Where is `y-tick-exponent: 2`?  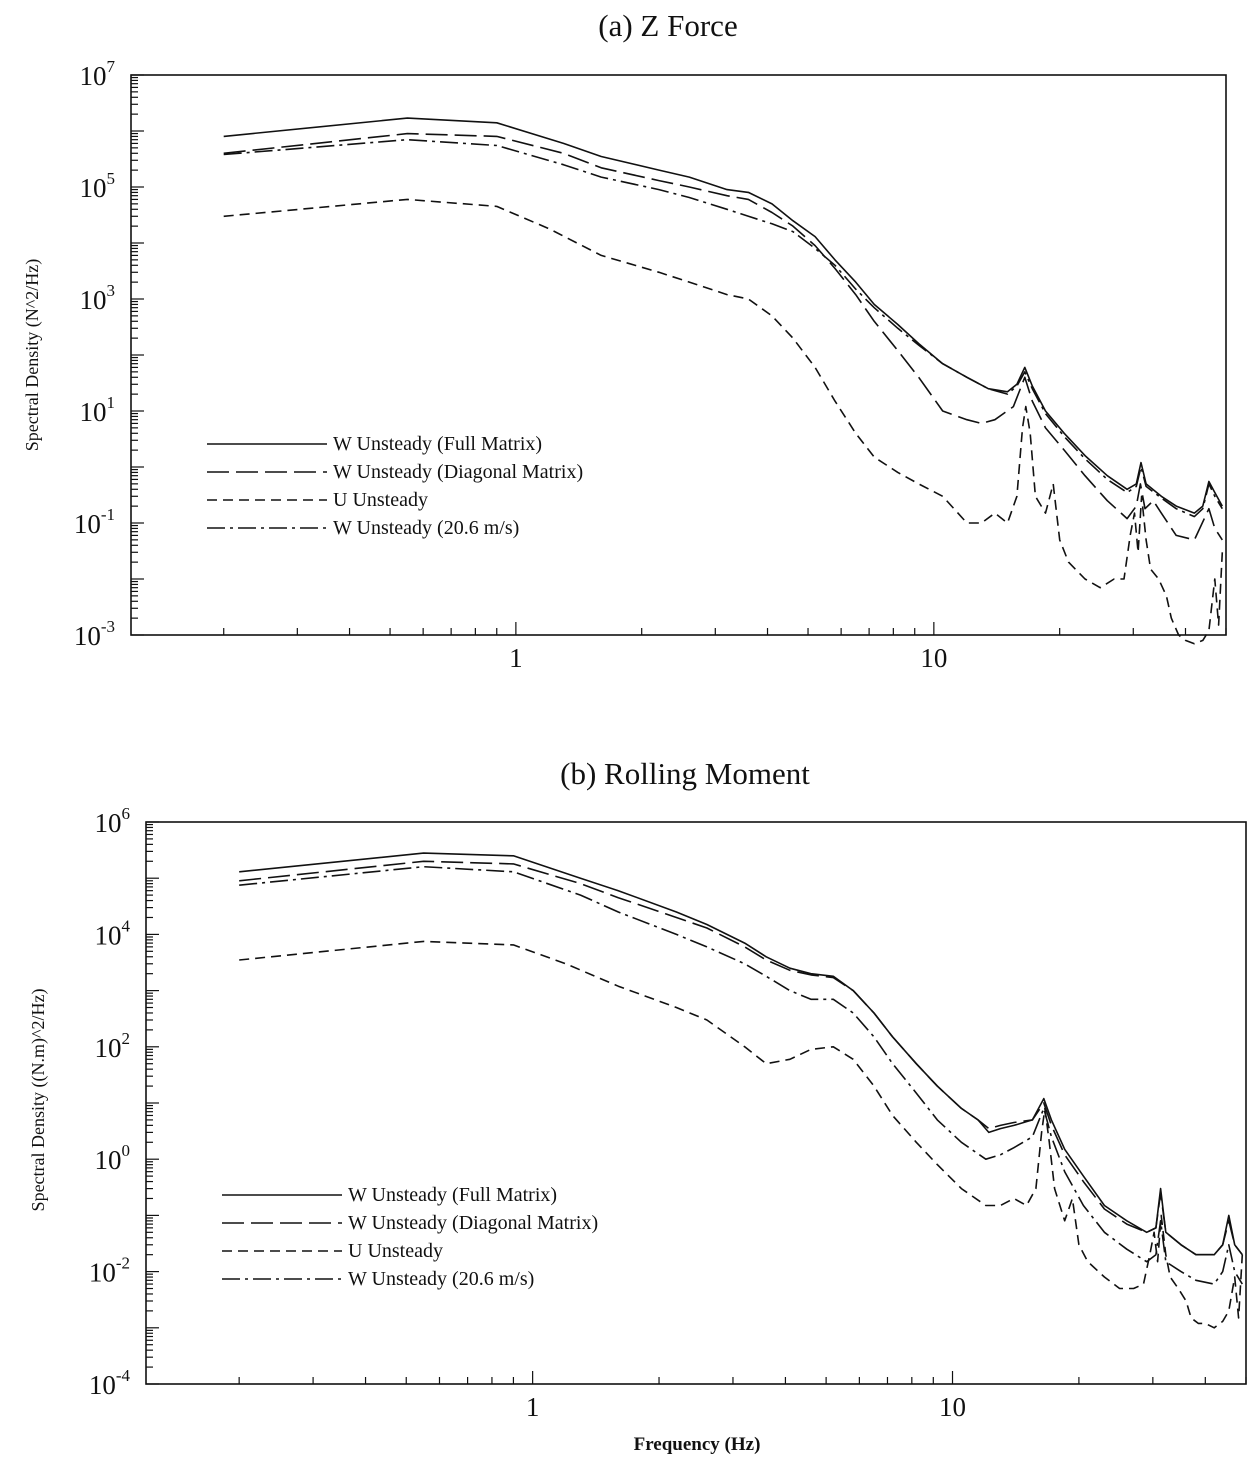 y-tick-exponent: 2 is located at coordinates (126, 1038).